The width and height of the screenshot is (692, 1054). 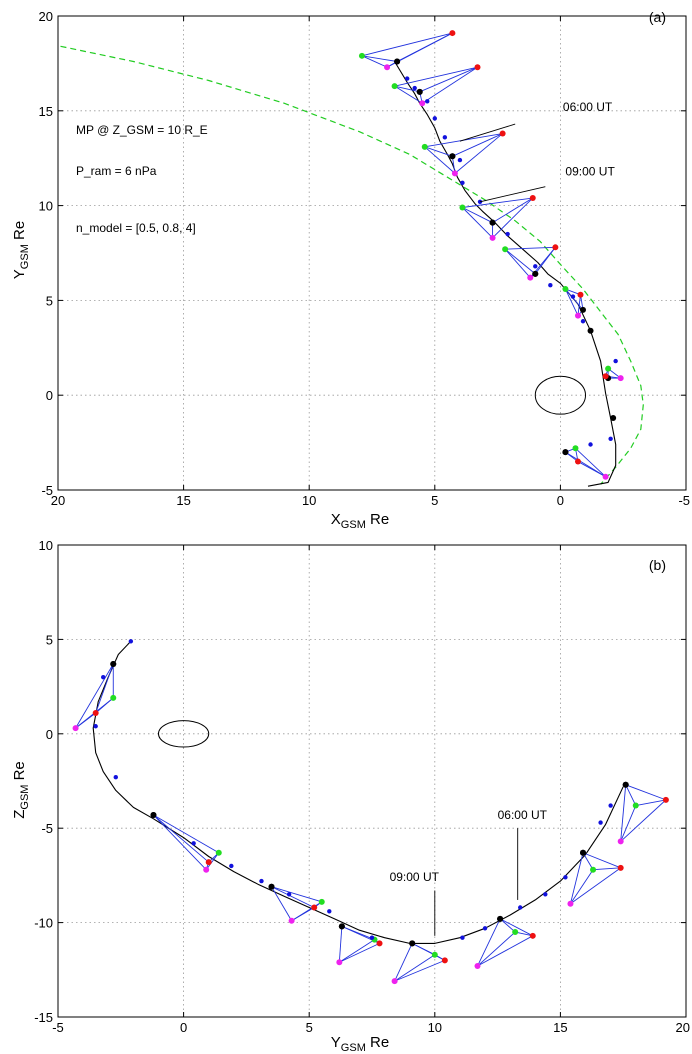 I want to click on orbit-trajectory, so click(x=505, y=274).